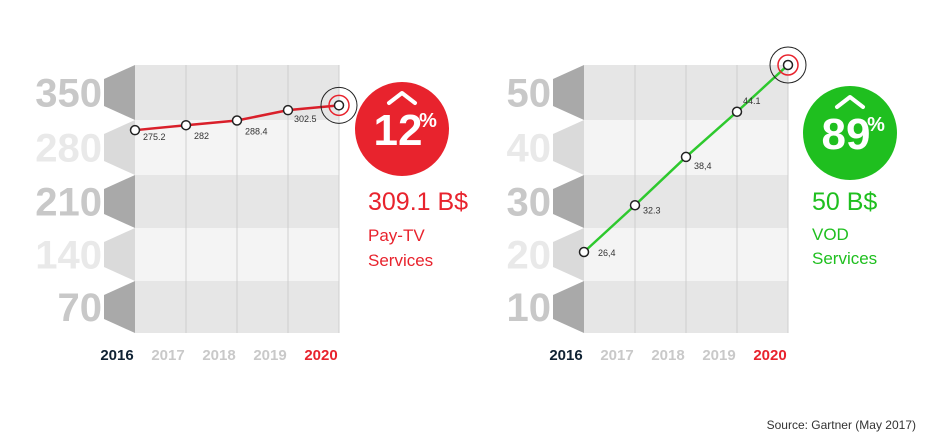 This screenshot has height=445, width=939. What do you see at coordinates (68, 149) in the screenshot?
I see `y-tick-label: 280` at bounding box center [68, 149].